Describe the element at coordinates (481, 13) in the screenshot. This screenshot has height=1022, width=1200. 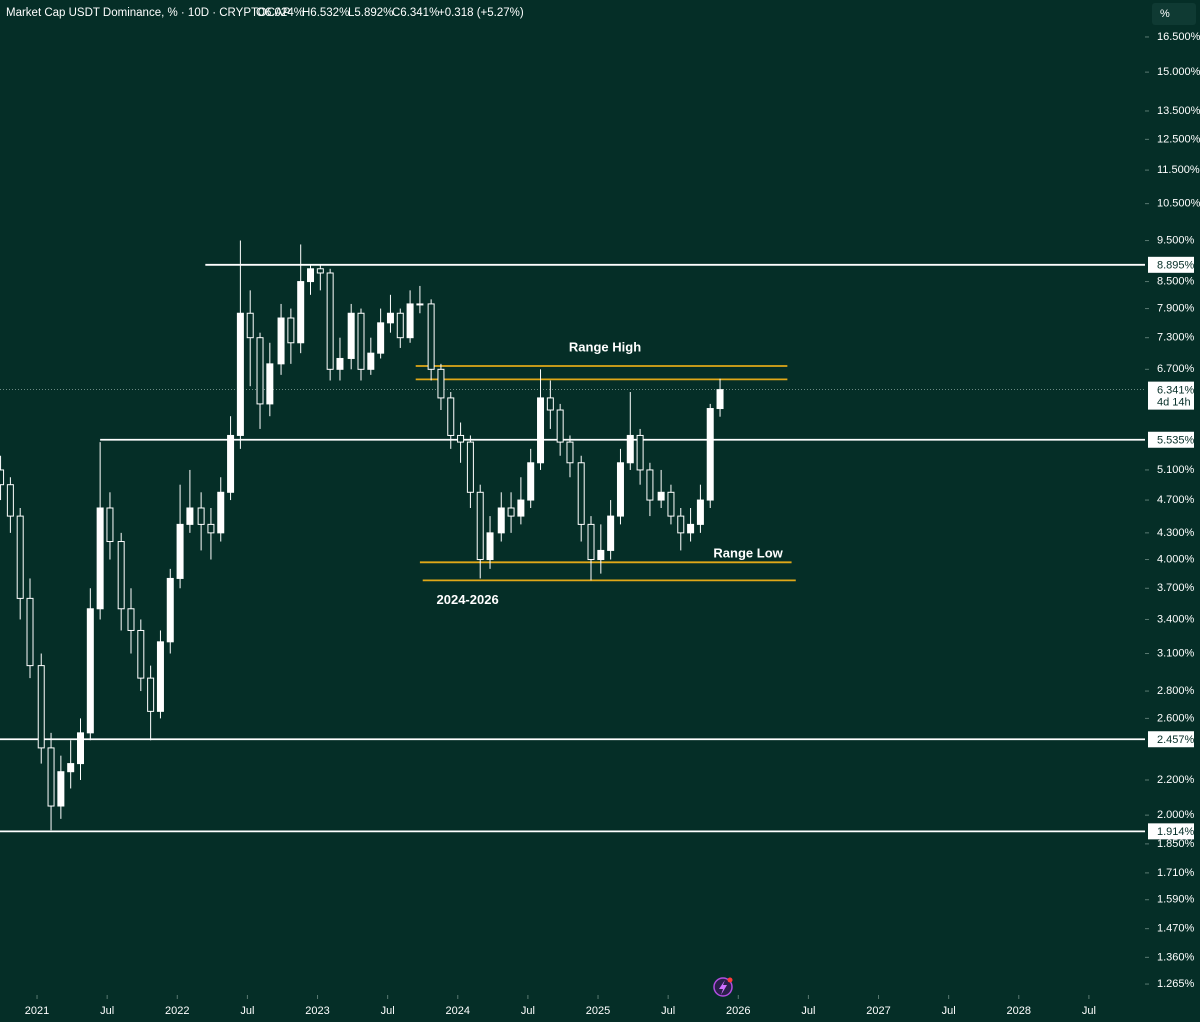
I see `change: +0.318 (+5.27%)` at that location.